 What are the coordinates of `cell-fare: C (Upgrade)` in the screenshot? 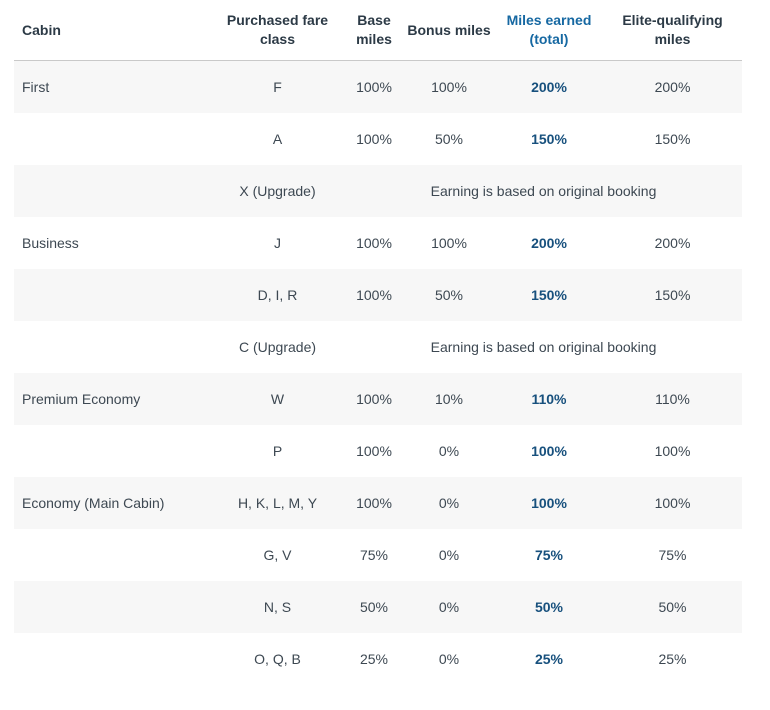 It's located at (277, 347).